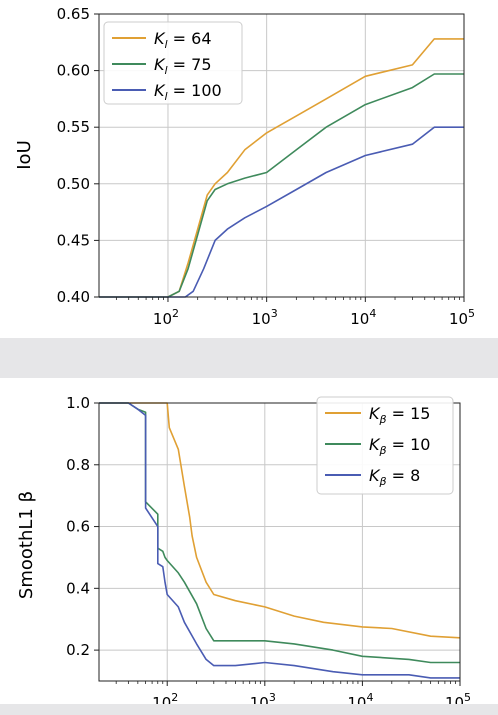 This screenshot has height=715, width=498. I want to click on legend-label-3: Kl = 100, so click(188, 92).